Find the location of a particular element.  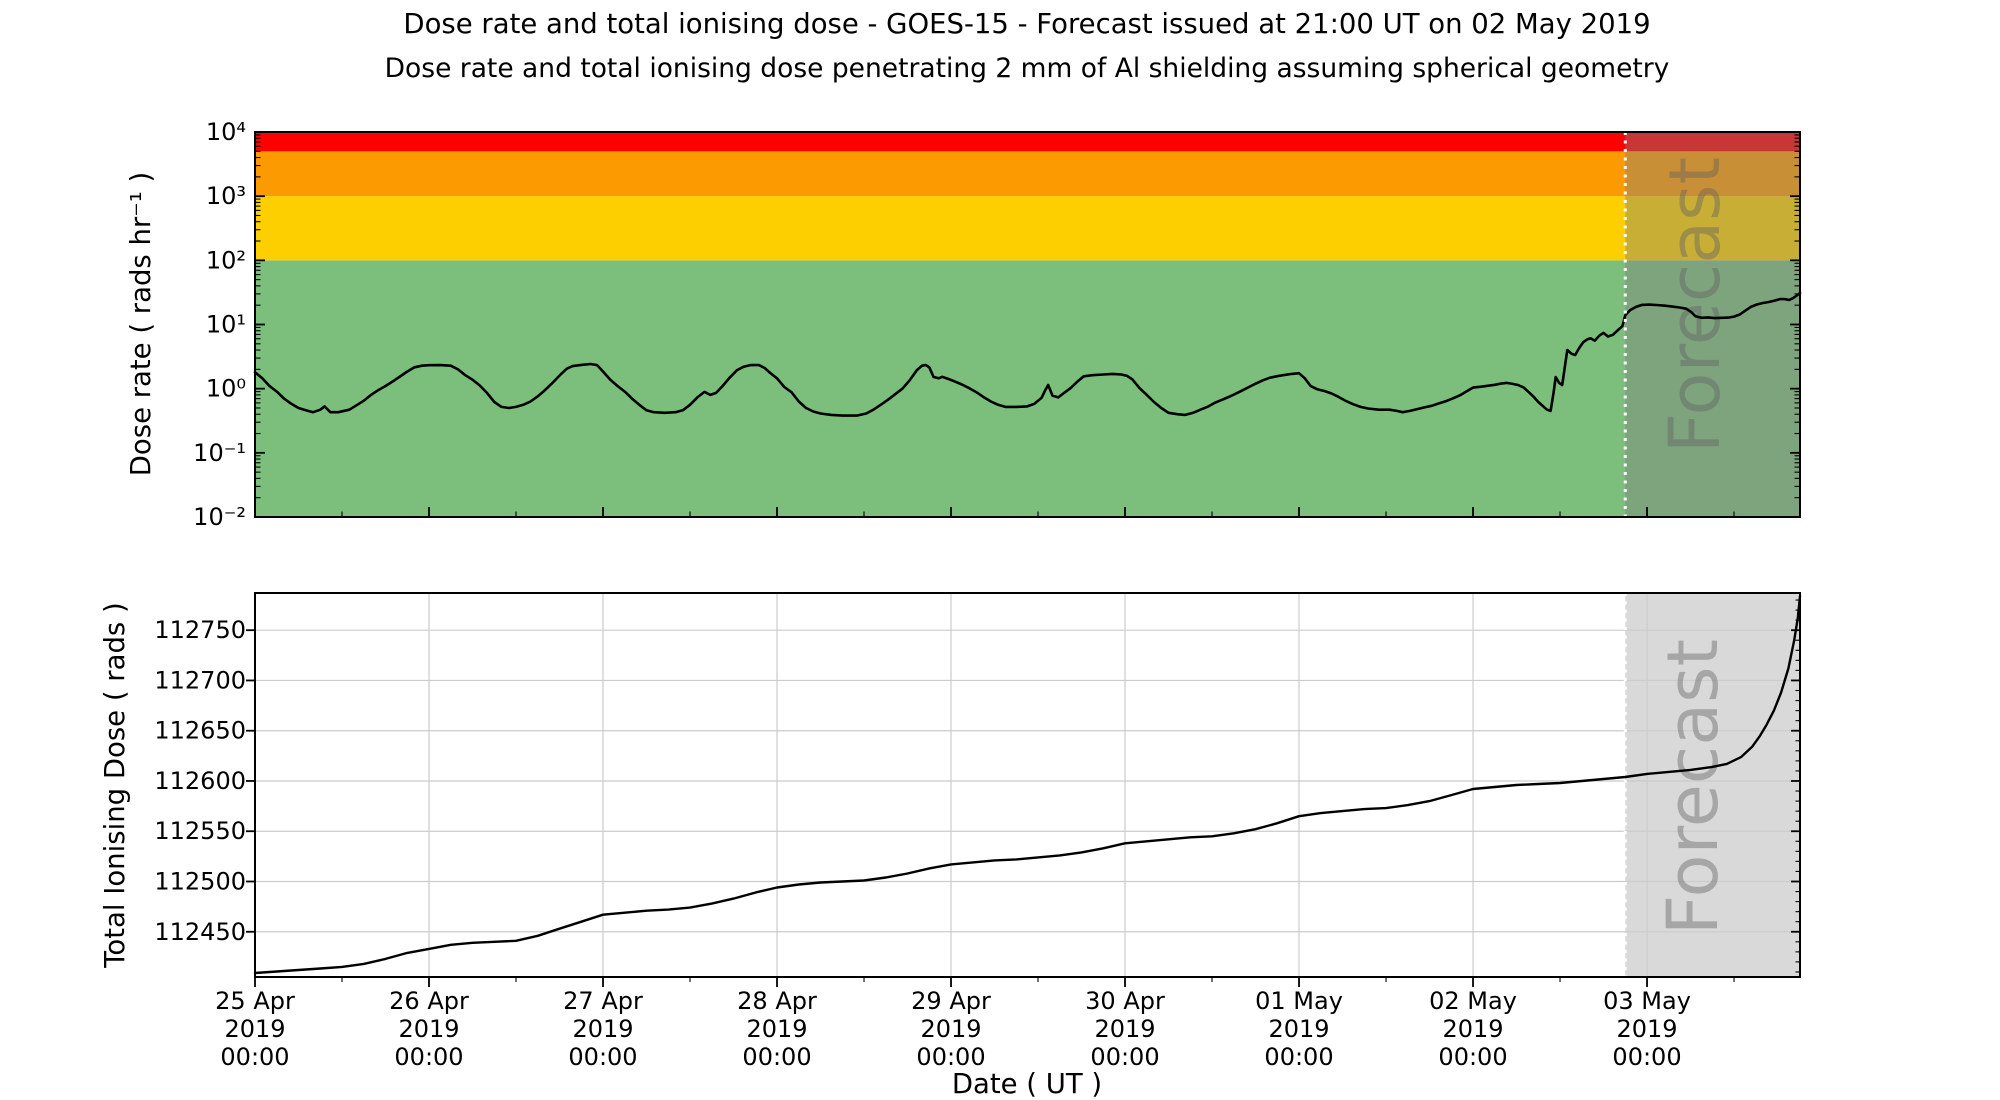

x-tick-label: 25 Apr is located at coordinates (255, 1001).